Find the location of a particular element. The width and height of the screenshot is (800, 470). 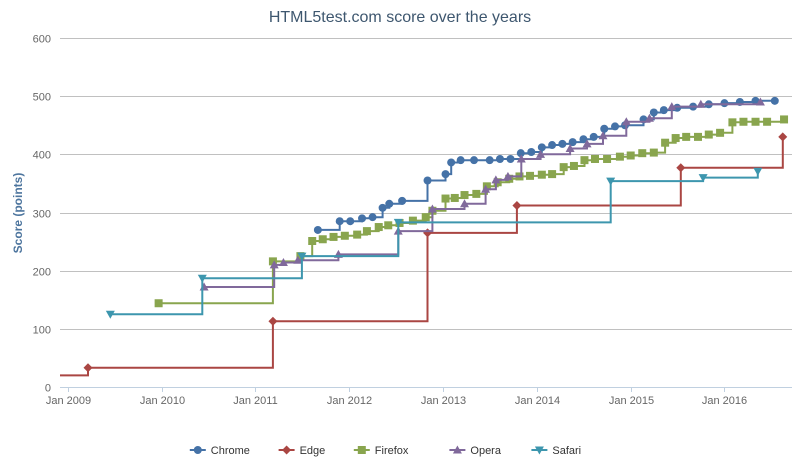

legend-item-edge: Edge is located at coordinates (302, 451).